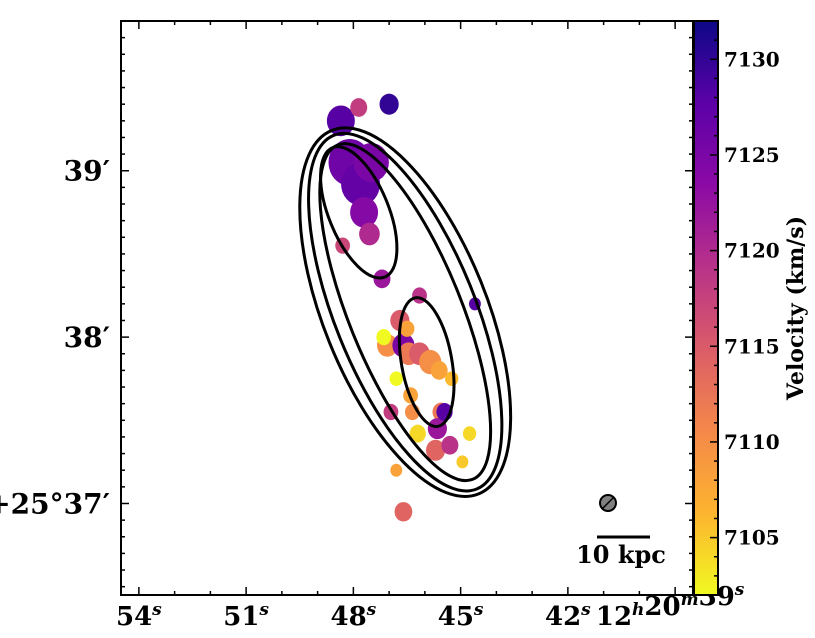 This screenshot has width=815, height=638. What do you see at coordinates (745, 308) in the screenshot?
I see `colorbar-ticks: 7105 7110 7115 7120 7125 7130` at bounding box center [745, 308].